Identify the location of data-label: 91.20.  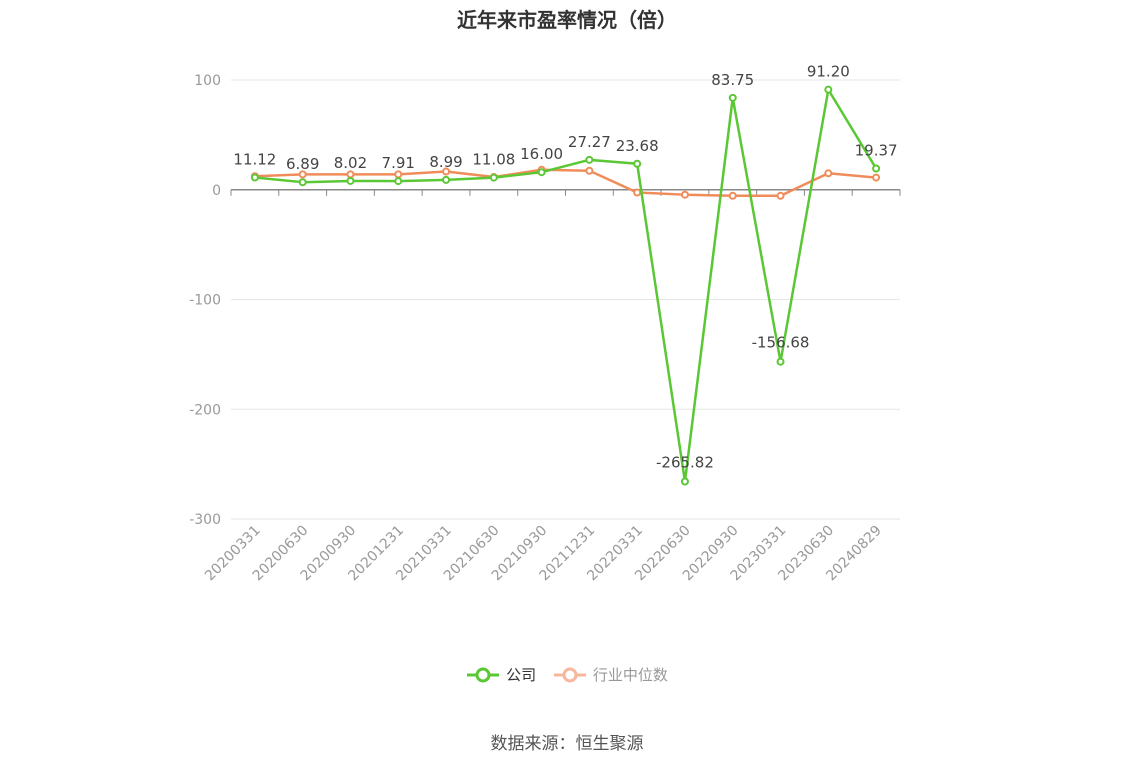
(828, 72).